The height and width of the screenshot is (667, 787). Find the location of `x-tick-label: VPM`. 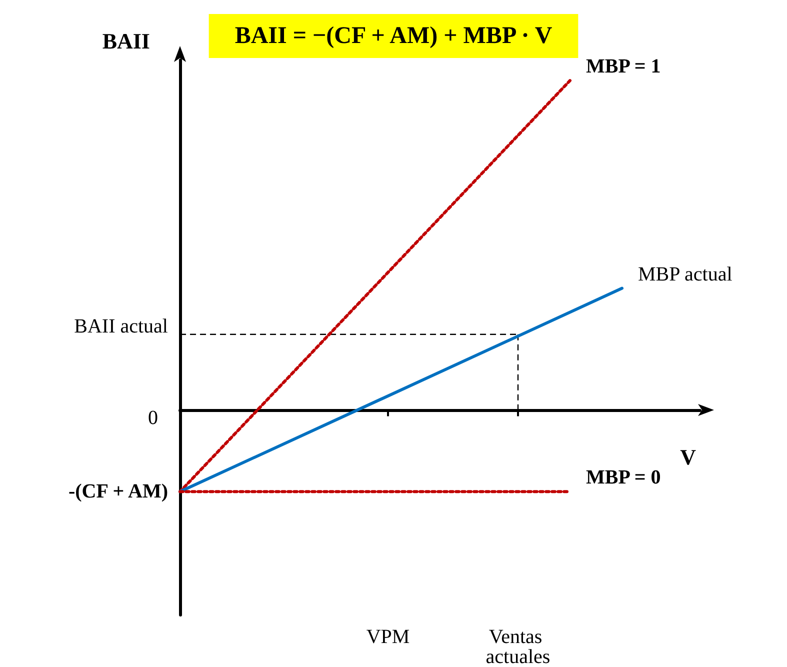

x-tick-label: VPM is located at coordinates (388, 637).